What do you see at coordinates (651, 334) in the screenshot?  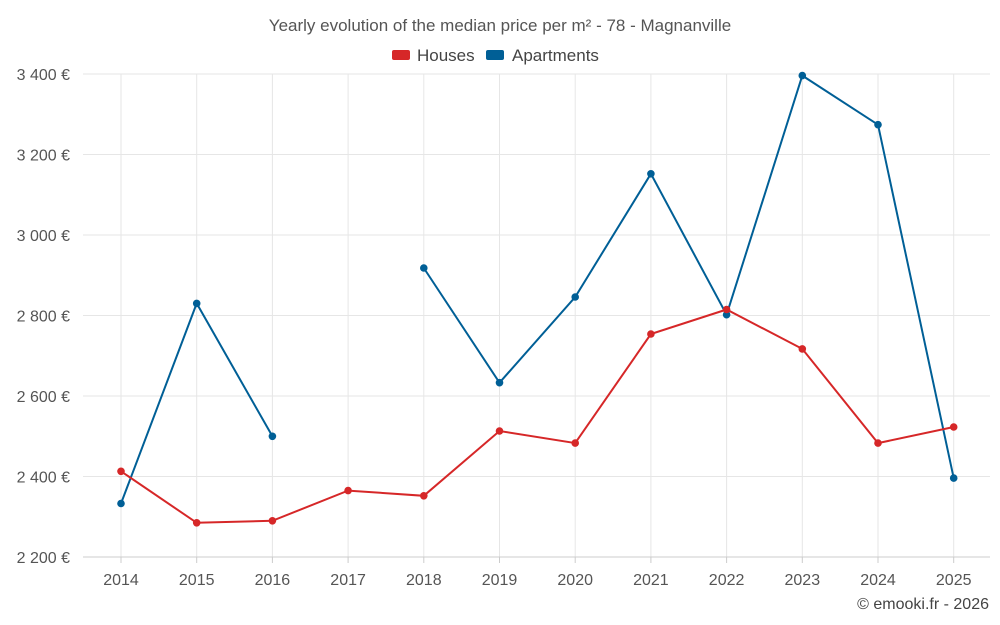 I see `data-point-houses-2021` at bounding box center [651, 334].